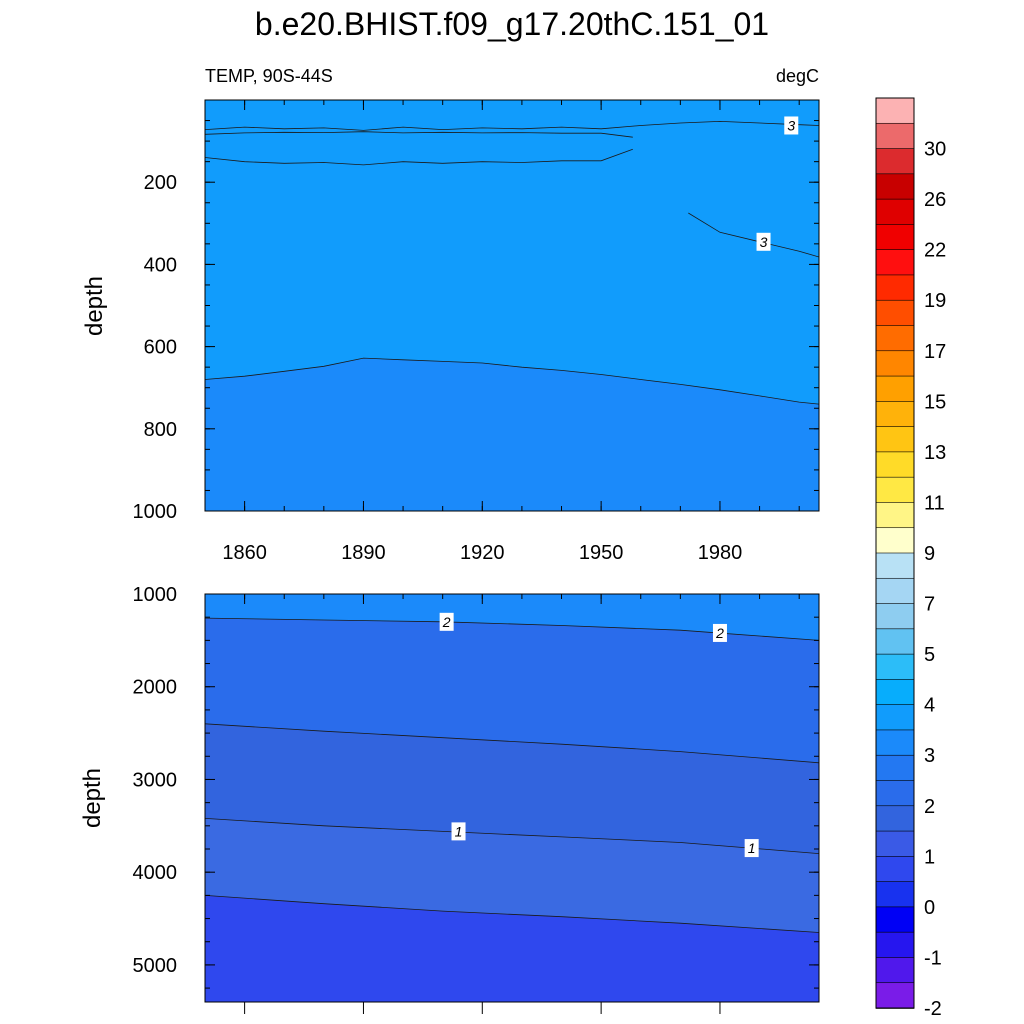 Image resolution: width=1024 pixels, height=1024 pixels. I want to click on upper-x-tick-label: 1920, so click(482, 553).